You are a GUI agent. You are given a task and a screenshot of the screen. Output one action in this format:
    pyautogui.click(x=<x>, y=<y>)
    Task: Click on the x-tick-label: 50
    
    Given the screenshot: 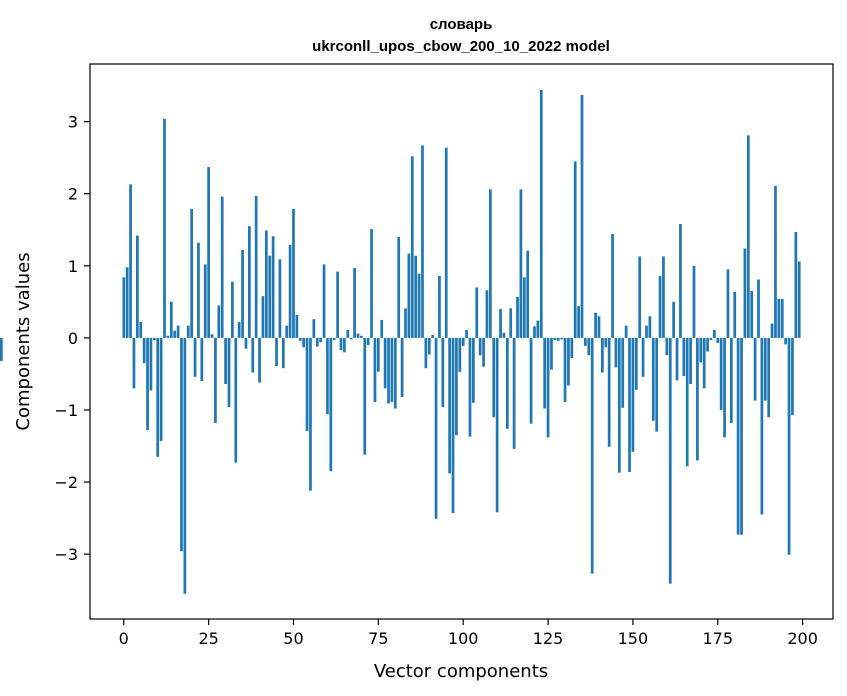 What is the action you would take?
    pyautogui.click(x=293, y=638)
    